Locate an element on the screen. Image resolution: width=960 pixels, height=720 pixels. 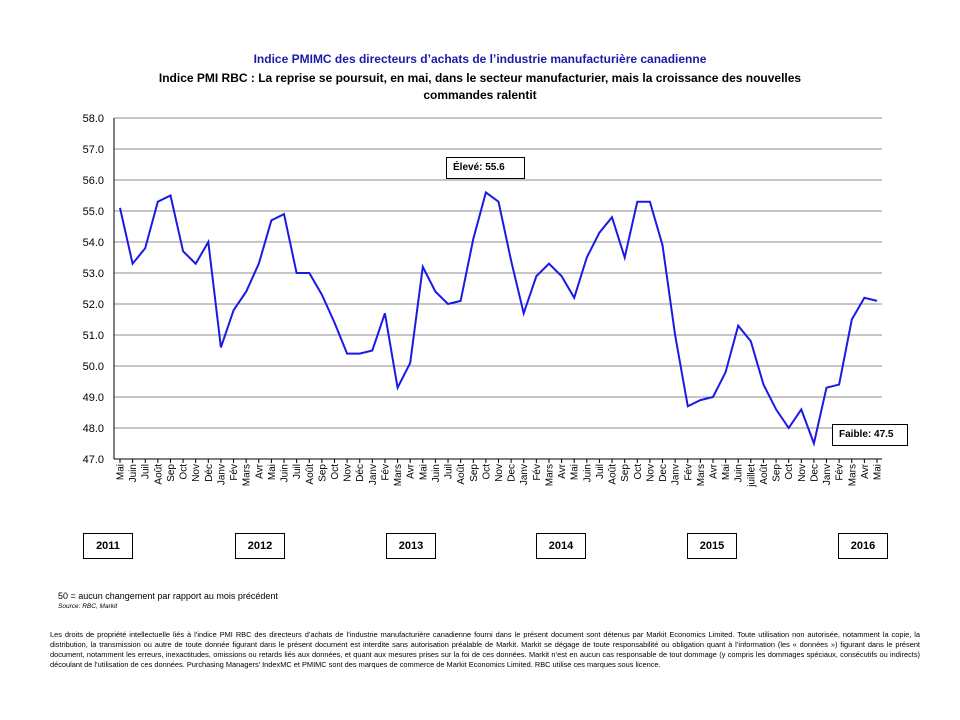
y-tick-label: 48.0 is located at coordinates (93, 429).